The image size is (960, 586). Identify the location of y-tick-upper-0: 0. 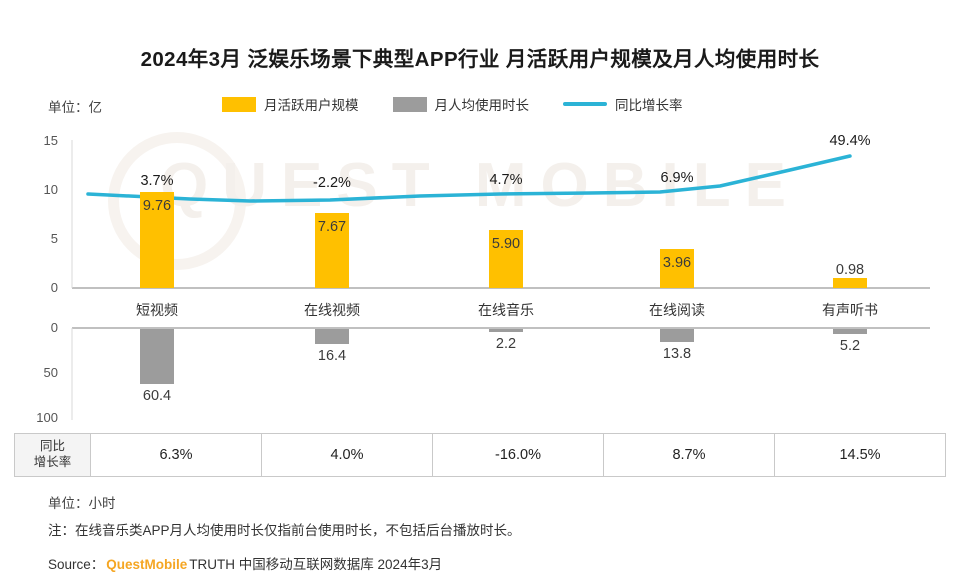
(54, 287).